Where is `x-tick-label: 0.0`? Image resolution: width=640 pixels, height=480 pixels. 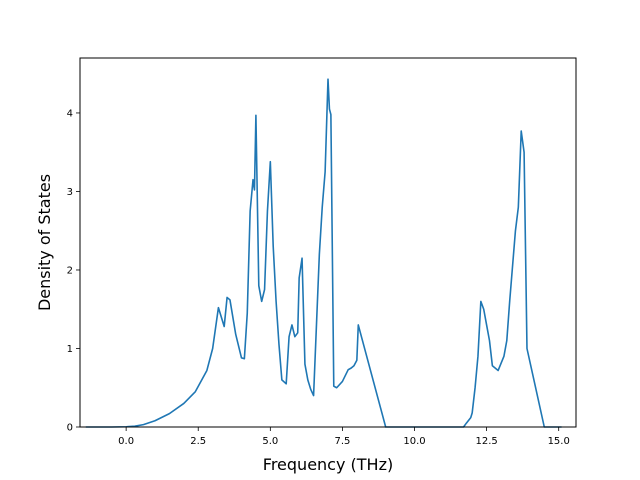 x-tick-label: 0.0 is located at coordinates (126, 441).